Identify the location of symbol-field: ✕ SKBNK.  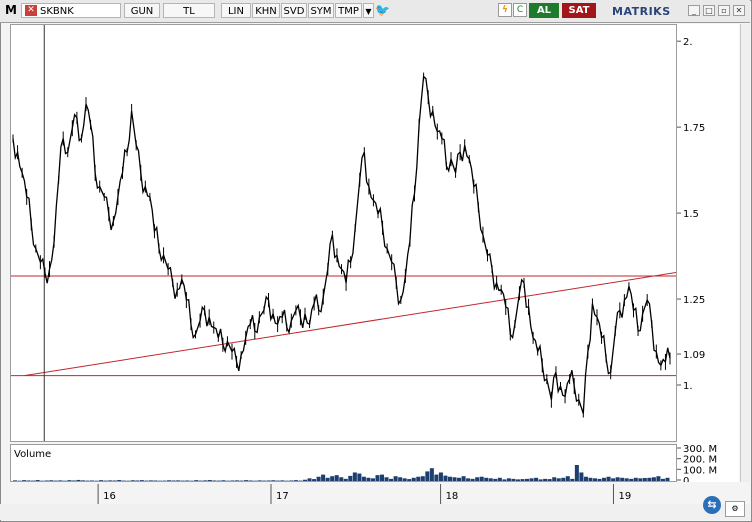
(71, 10).